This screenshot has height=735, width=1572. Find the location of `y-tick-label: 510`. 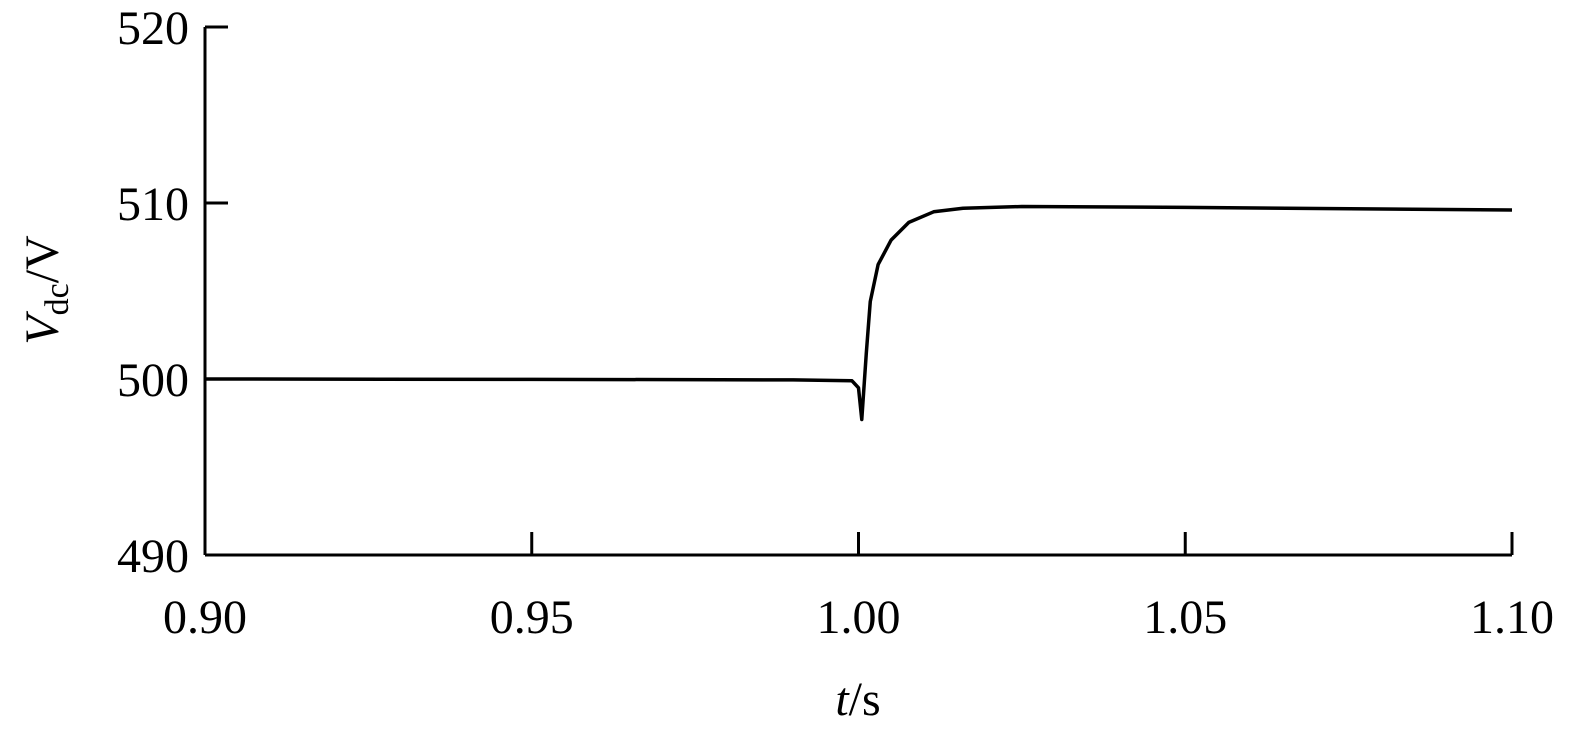

y-tick-label: 510 is located at coordinates (153, 204).